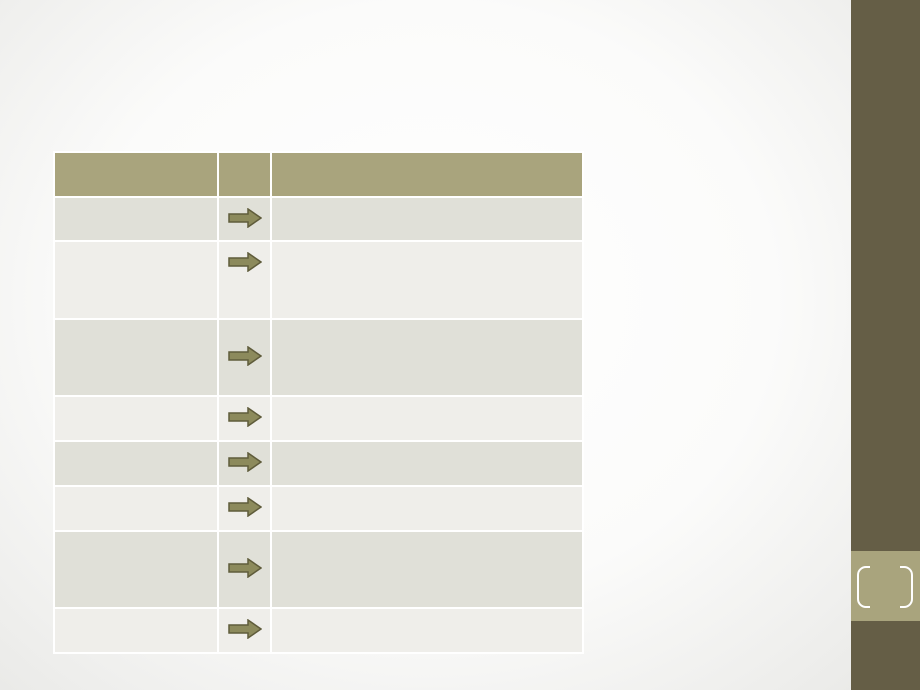 The width and height of the screenshot is (920, 690). Describe the element at coordinates (136, 174) in the screenshot. I see `header-cell-left` at that location.